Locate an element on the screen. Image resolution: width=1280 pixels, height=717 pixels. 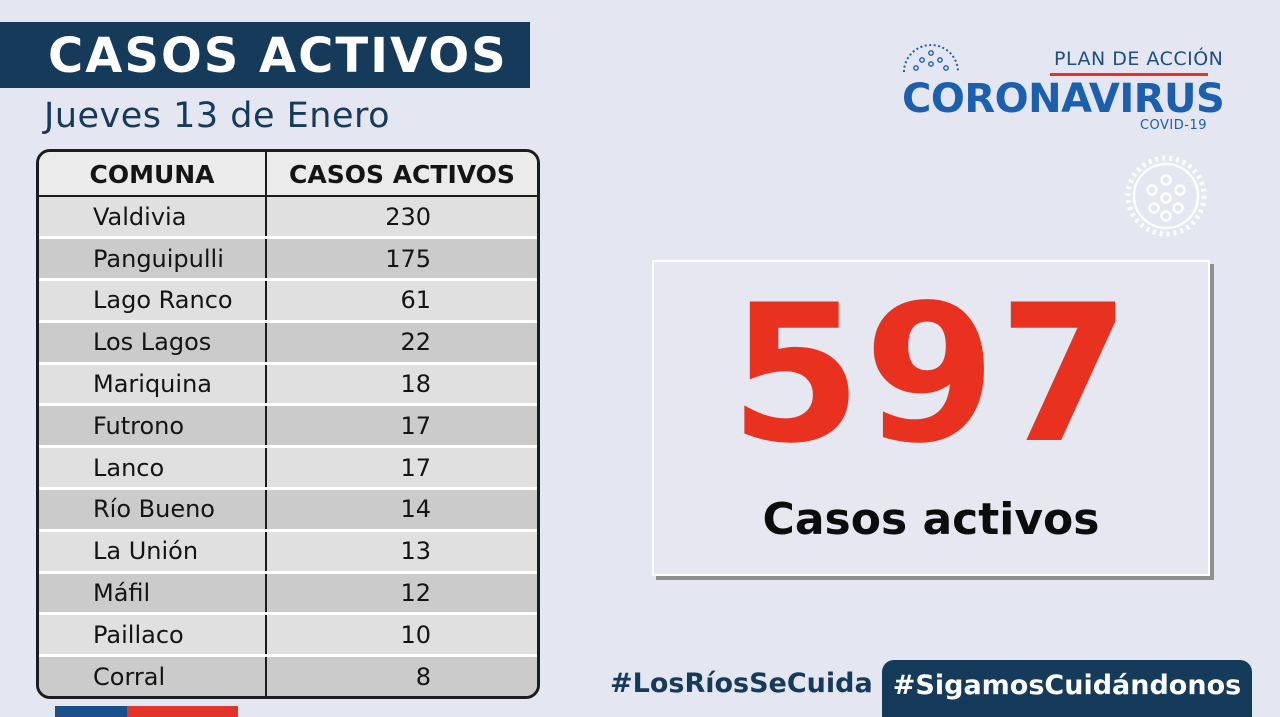
table-row: Futrono 17 is located at coordinates (288, 426).